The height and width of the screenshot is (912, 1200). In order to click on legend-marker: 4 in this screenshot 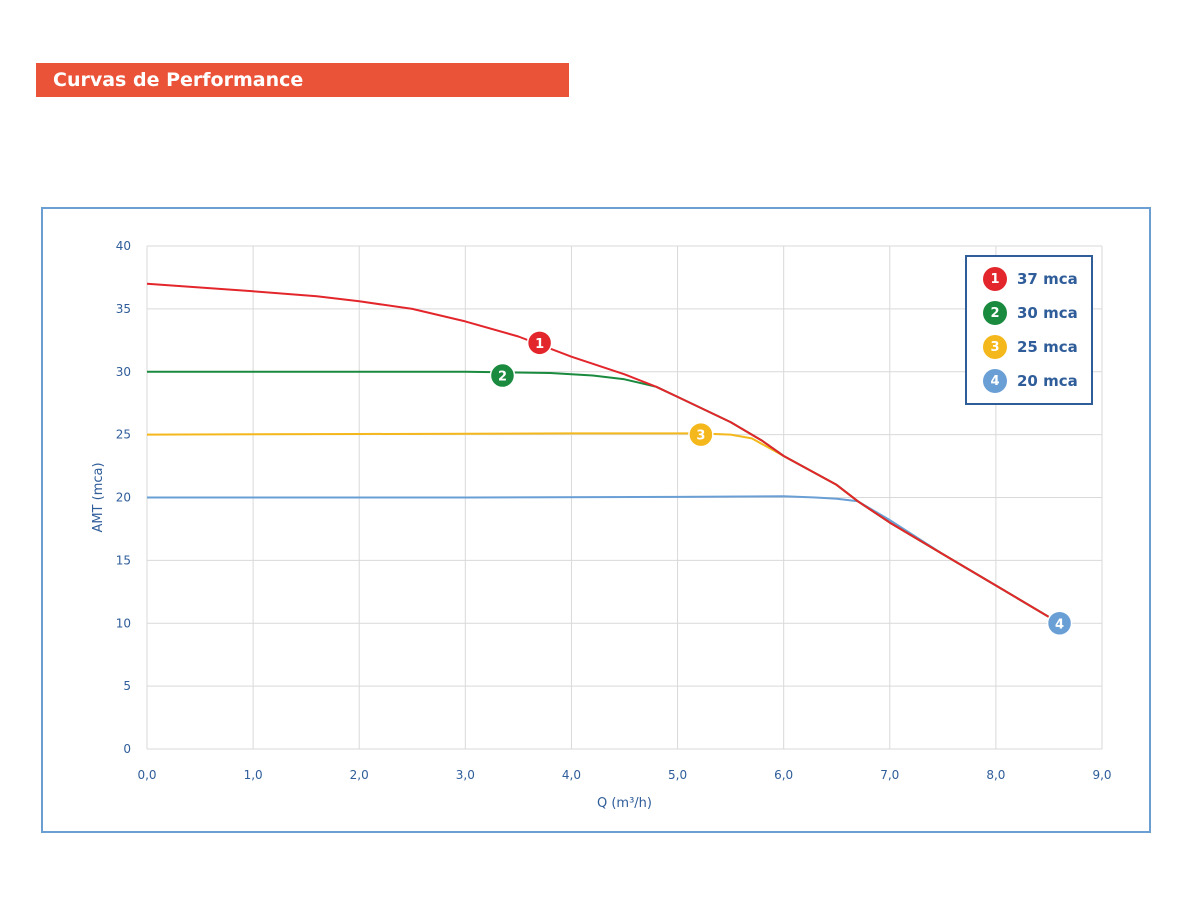, I will do `click(995, 381)`.